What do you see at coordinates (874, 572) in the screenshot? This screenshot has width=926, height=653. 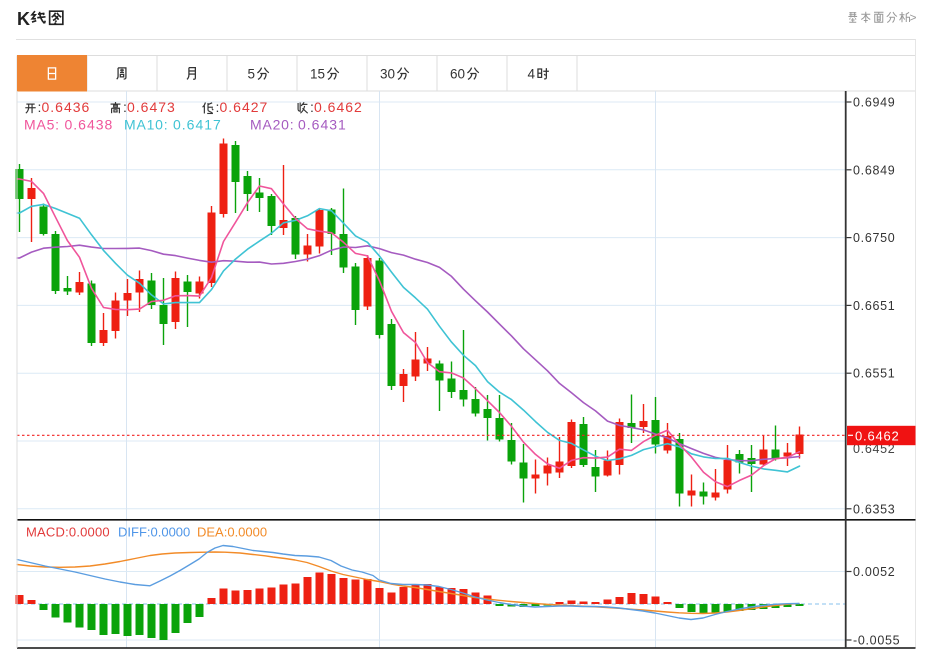 I see `svg-text: 0.0052` at bounding box center [874, 572].